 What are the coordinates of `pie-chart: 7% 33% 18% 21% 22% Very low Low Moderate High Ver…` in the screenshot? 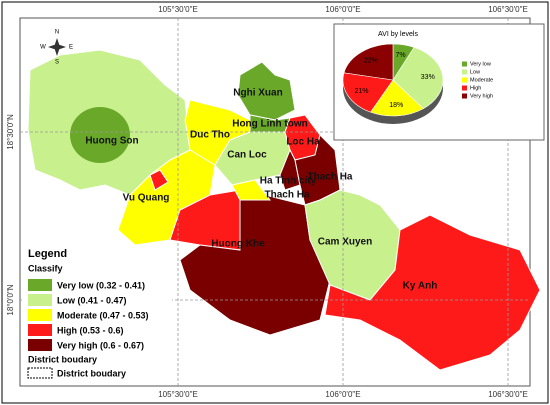 It's located at (417, 83).